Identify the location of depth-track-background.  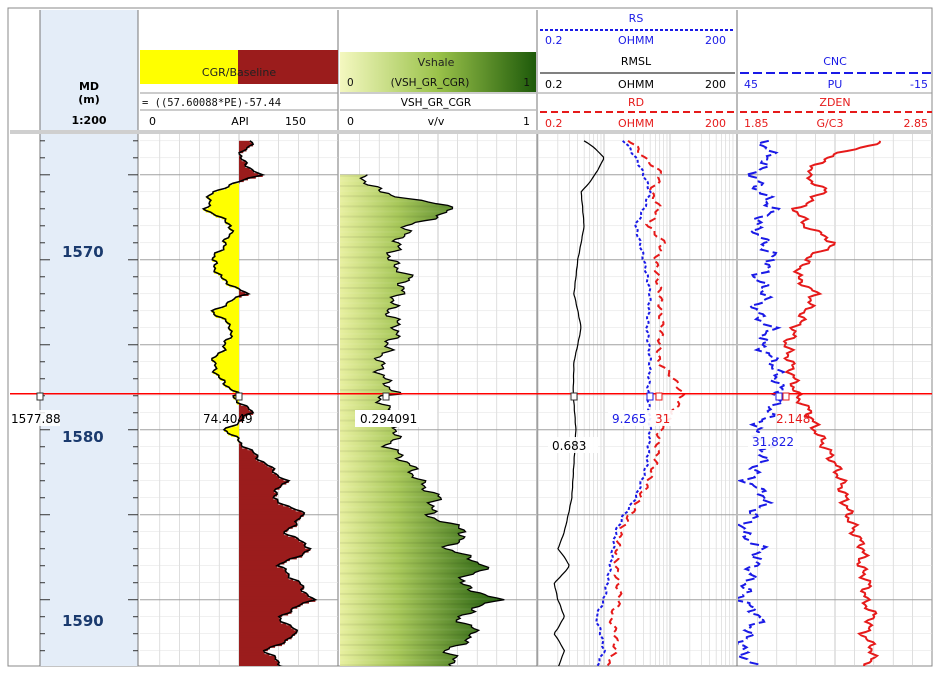
(89, 338).